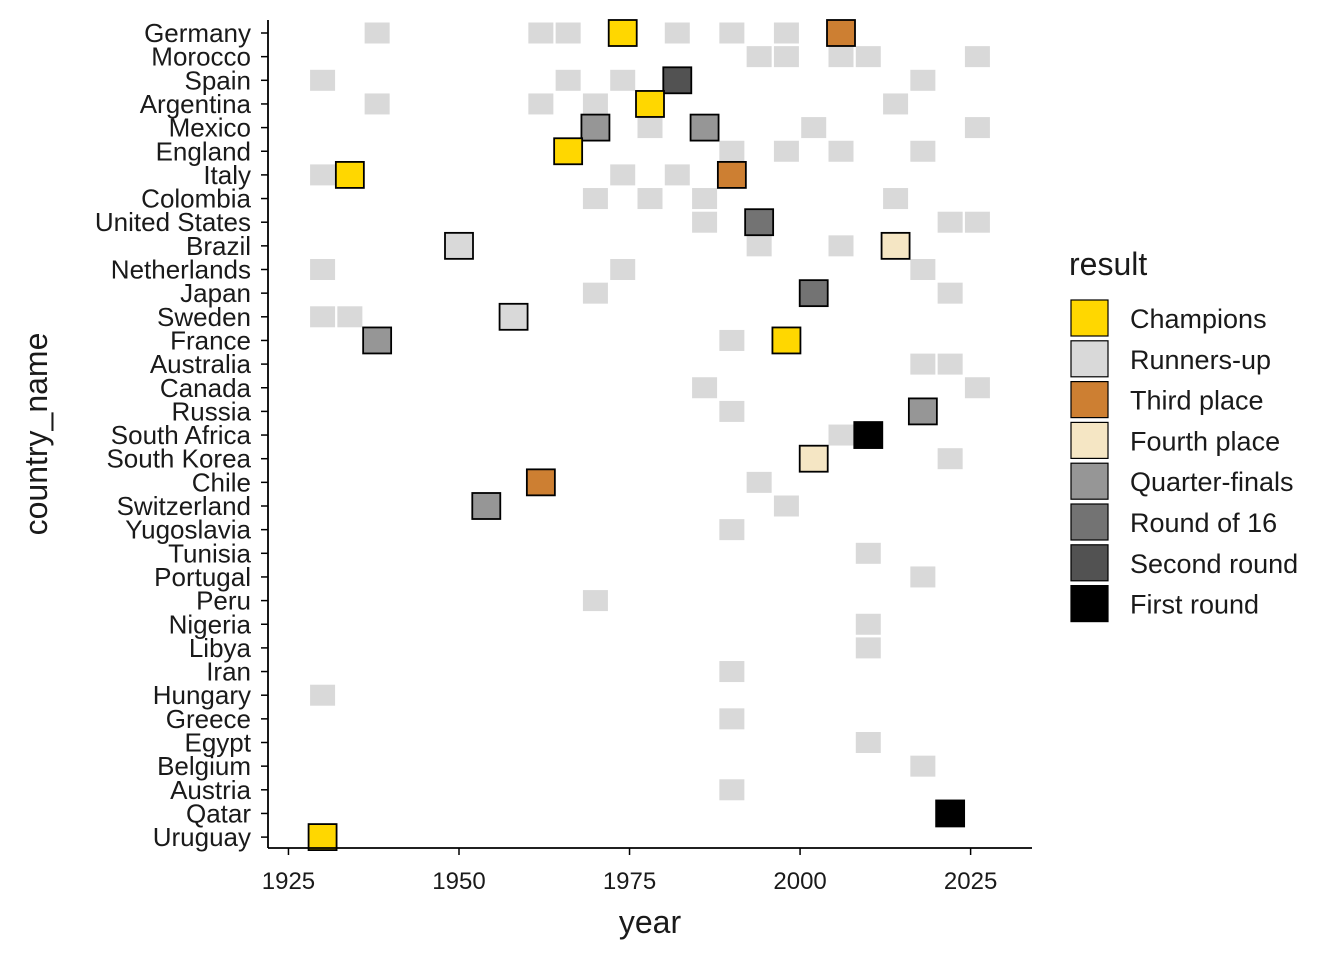  Describe the element at coordinates (210, 790) in the screenshot. I see `y-tick-label: Austria` at that location.